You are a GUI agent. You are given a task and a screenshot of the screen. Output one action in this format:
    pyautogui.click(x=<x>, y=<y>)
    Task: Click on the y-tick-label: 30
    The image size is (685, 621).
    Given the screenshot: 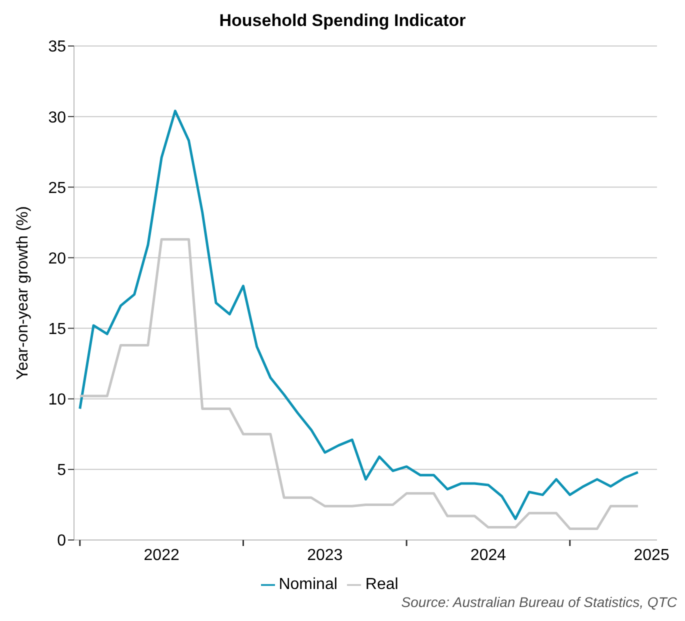 What is the action you would take?
    pyautogui.click(x=57, y=117)
    